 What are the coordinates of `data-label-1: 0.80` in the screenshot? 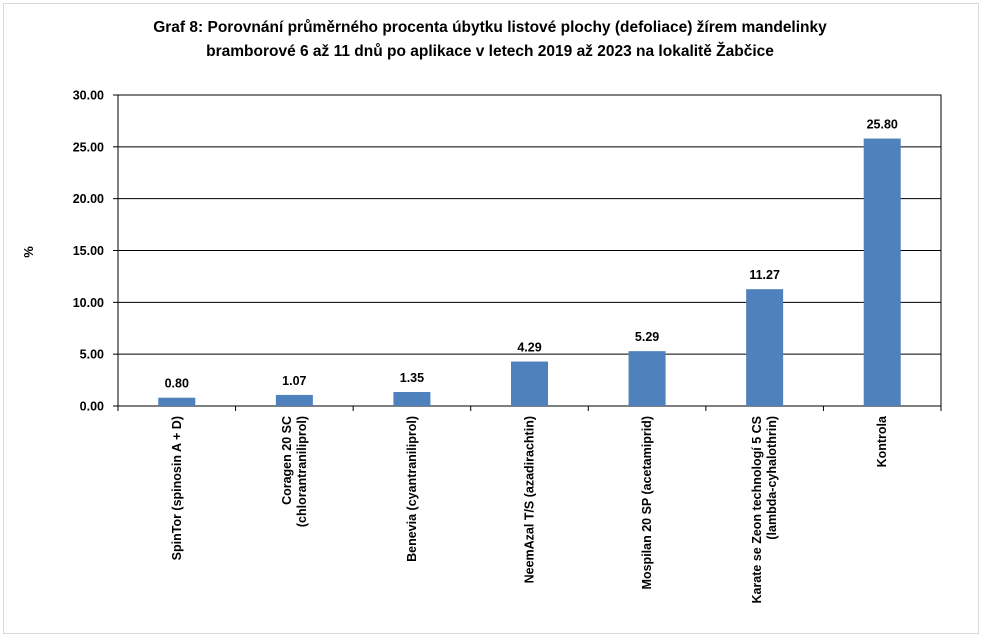 It's located at (177, 384).